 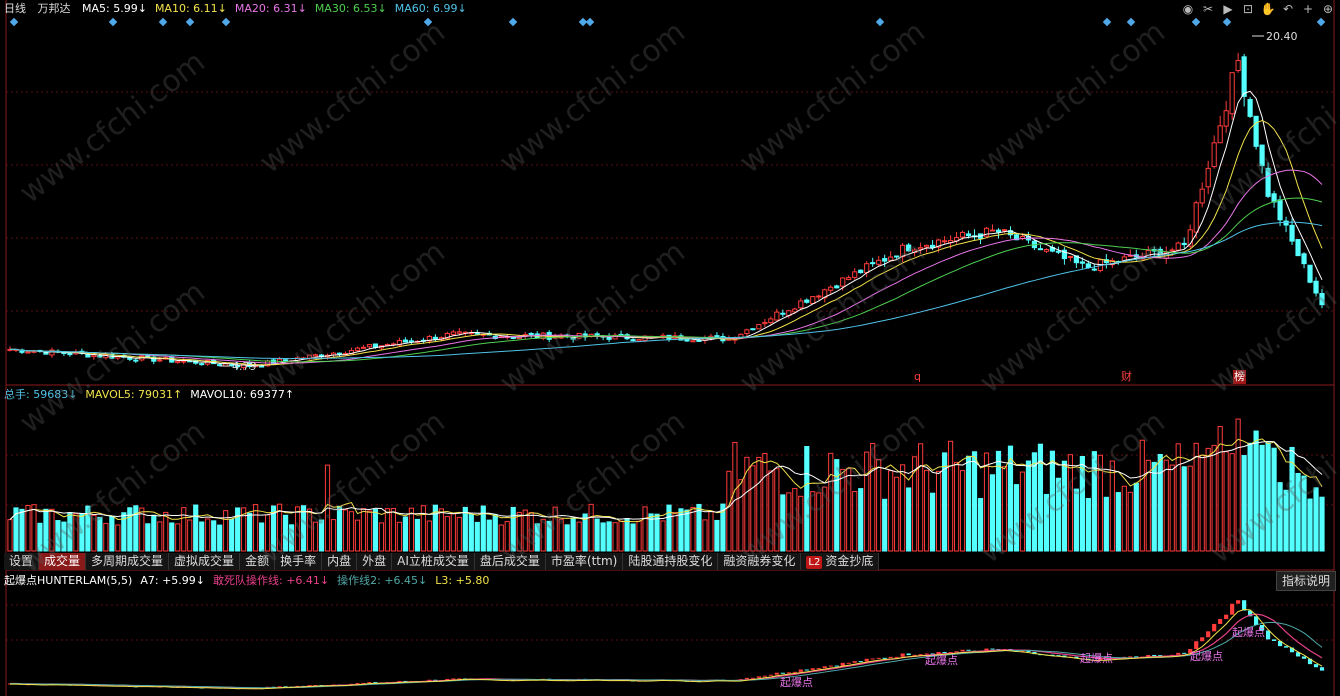 What do you see at coordinates (1228, 9) in the screenshot?
I see `play-icon: ▶` at bounding box center [1228, 9].